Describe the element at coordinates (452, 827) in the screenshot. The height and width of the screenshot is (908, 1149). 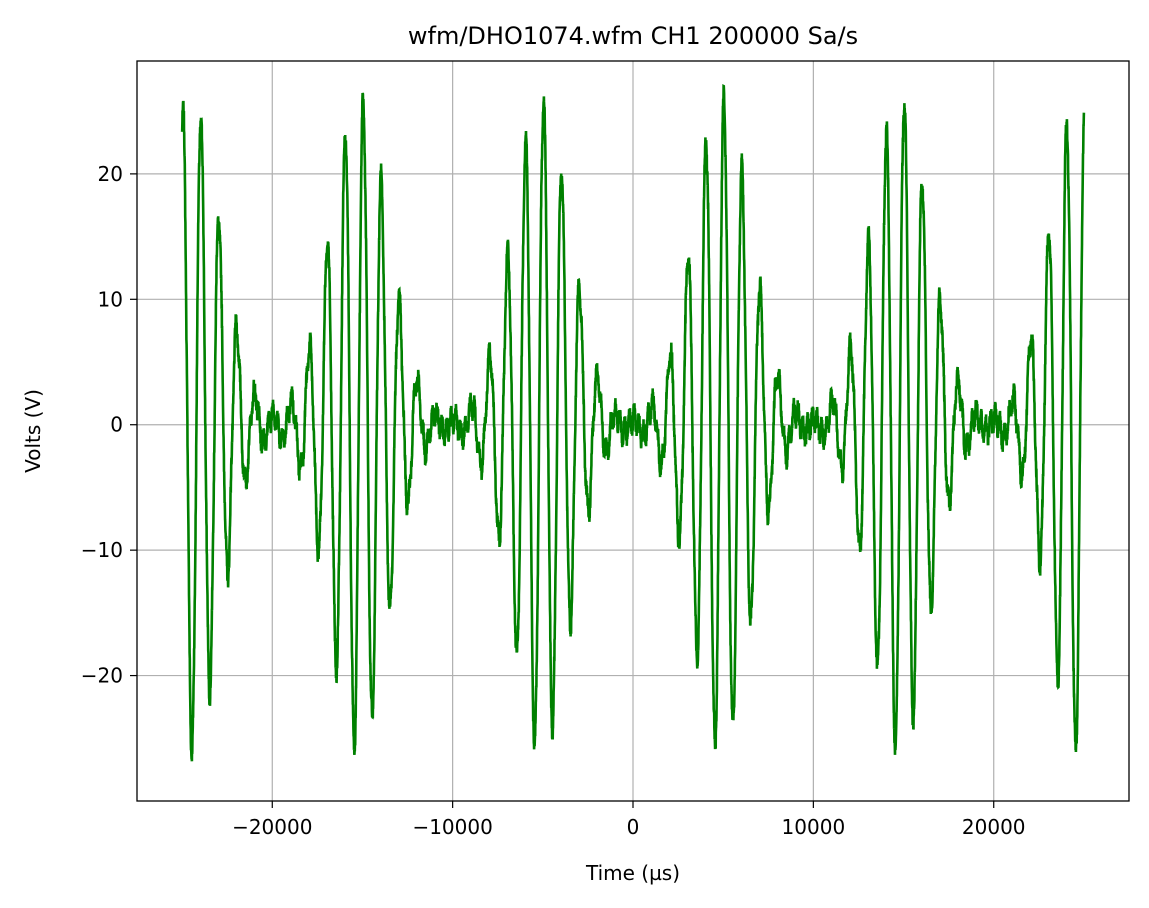
I see `x-tick-label: −10000` at that location.